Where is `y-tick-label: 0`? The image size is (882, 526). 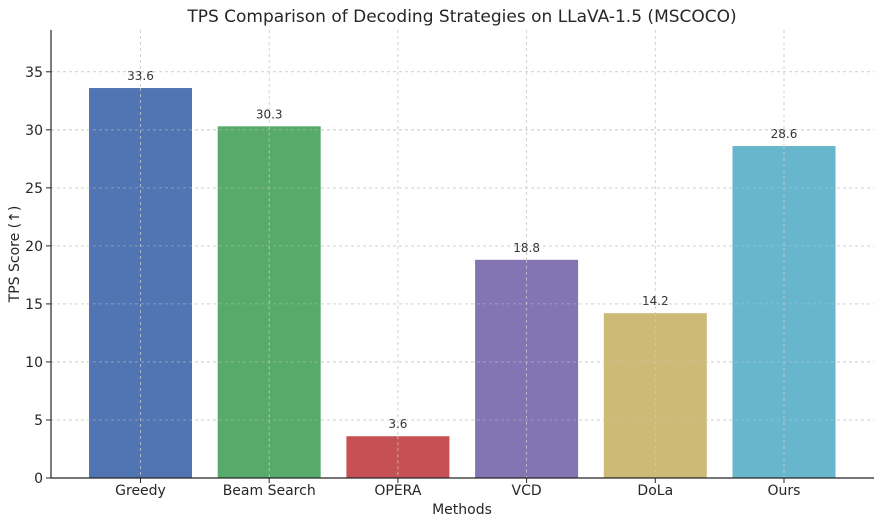
y-tick-label: 0 is located at coordinates (38, 479).